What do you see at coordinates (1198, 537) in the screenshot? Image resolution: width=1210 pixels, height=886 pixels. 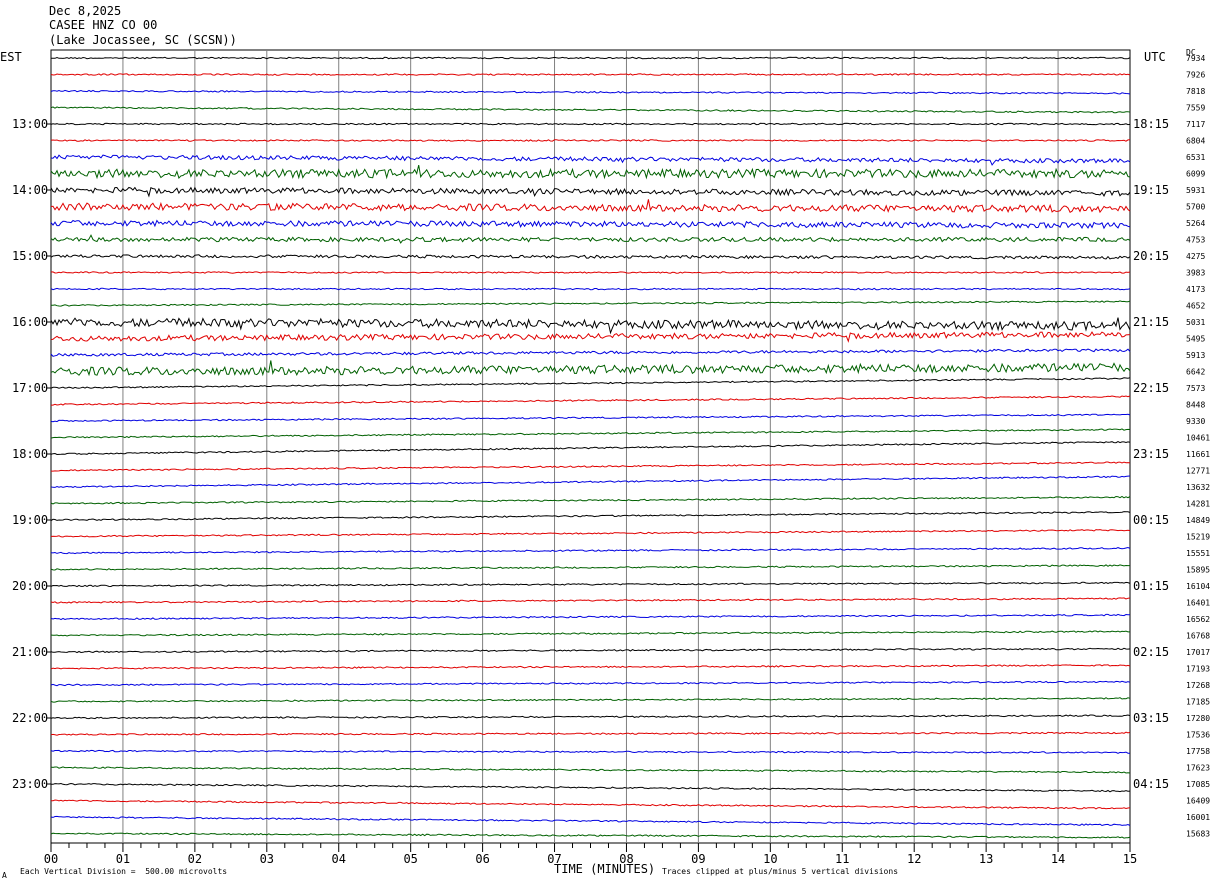 I see `dc-value: 15219` at bounding box center [1198, 537].